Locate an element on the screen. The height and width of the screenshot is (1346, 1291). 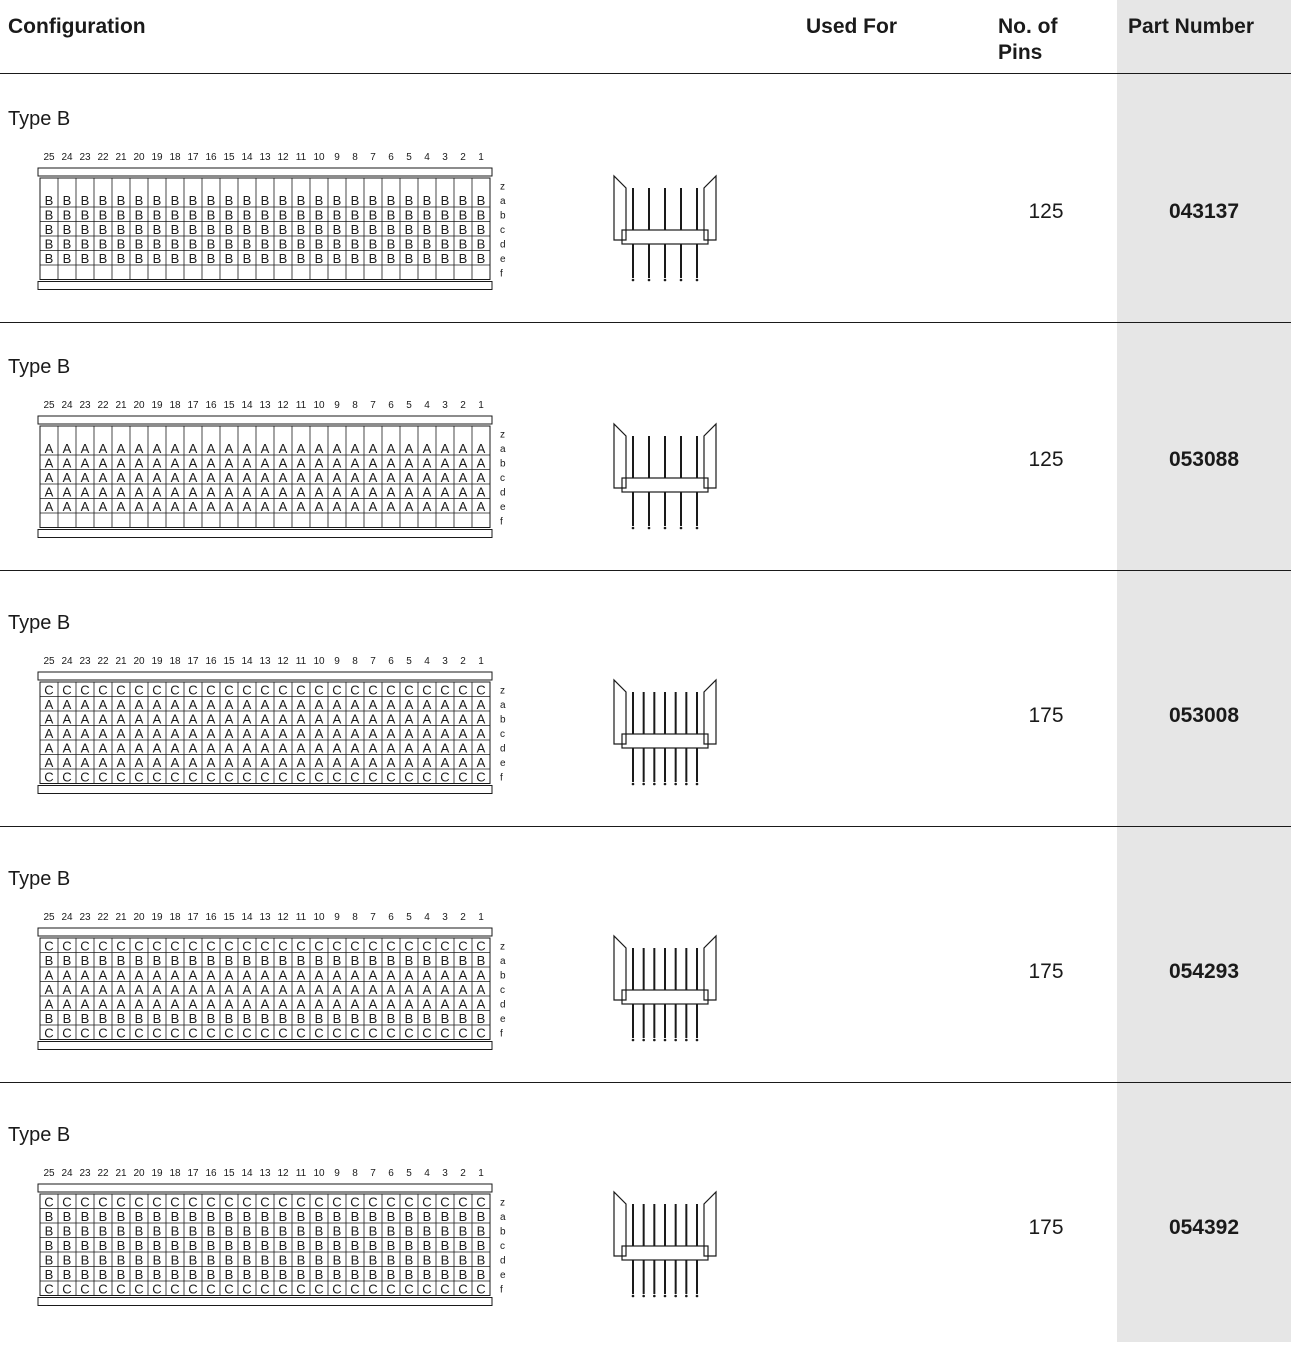
column-number: 3 is located at coordinates (445, 405).